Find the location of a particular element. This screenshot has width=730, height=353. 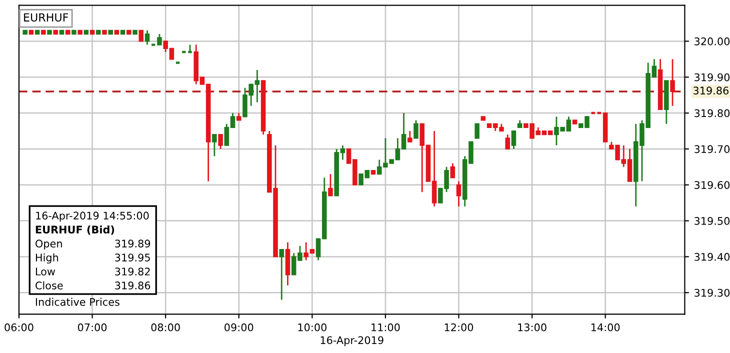

x-tick-label: 08:00 is located at coordinates (165, 327).